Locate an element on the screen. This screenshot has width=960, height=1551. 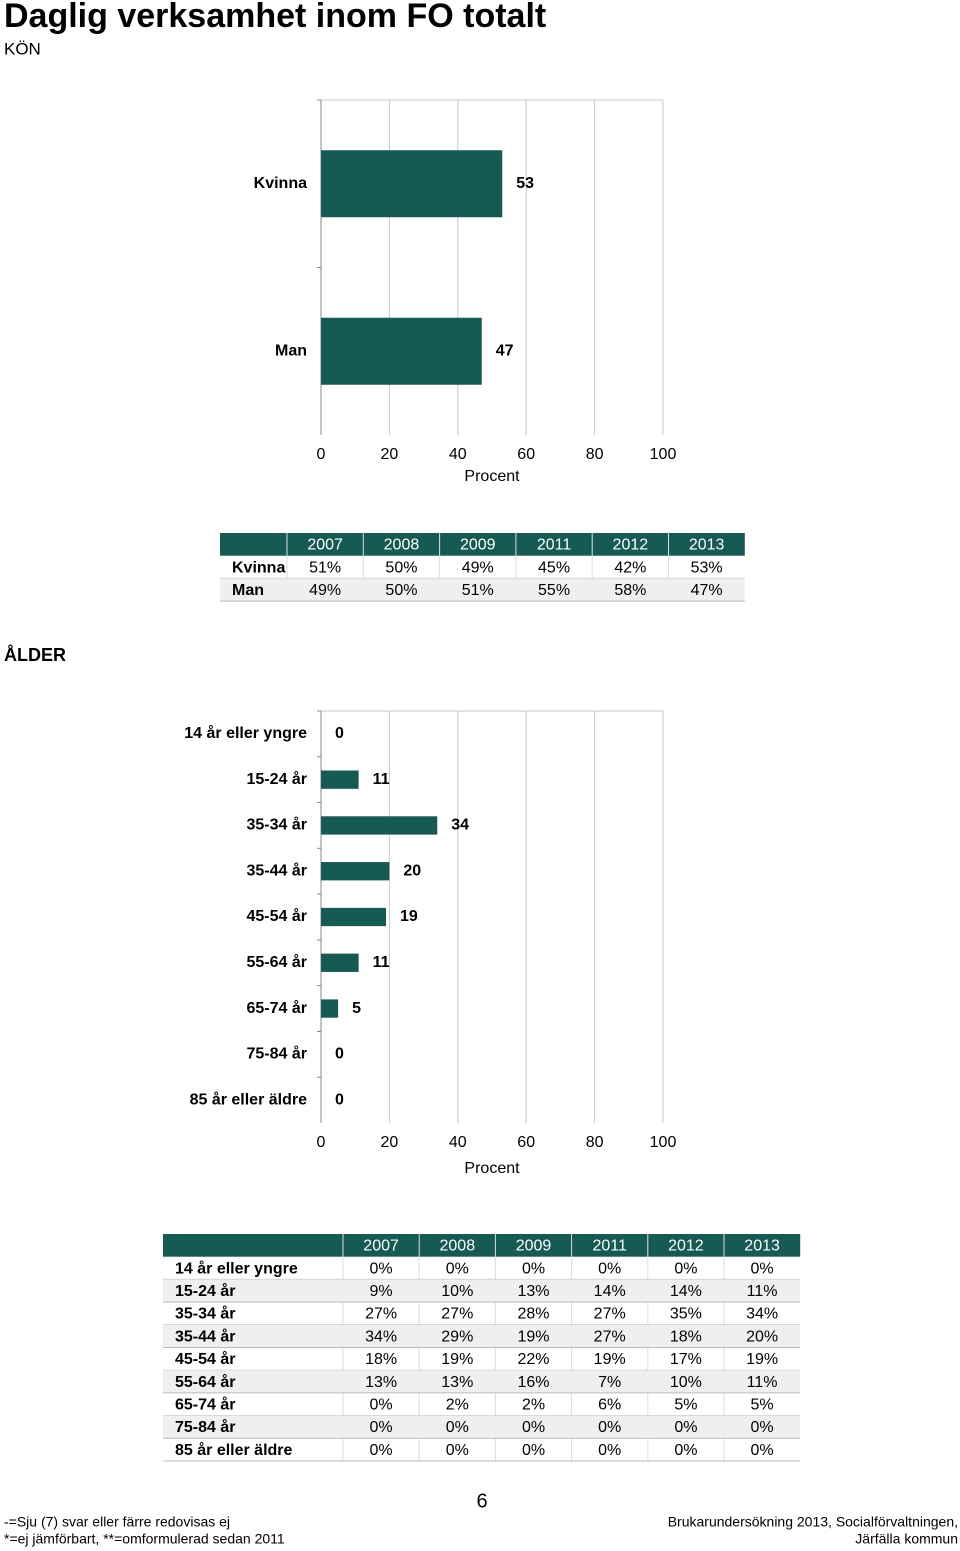
value-label: 19 is located at coordinates (409, 916).